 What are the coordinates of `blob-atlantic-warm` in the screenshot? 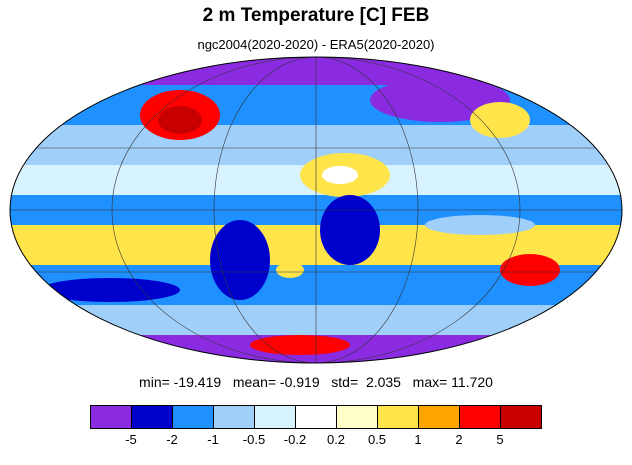 It's located at (290, 270).